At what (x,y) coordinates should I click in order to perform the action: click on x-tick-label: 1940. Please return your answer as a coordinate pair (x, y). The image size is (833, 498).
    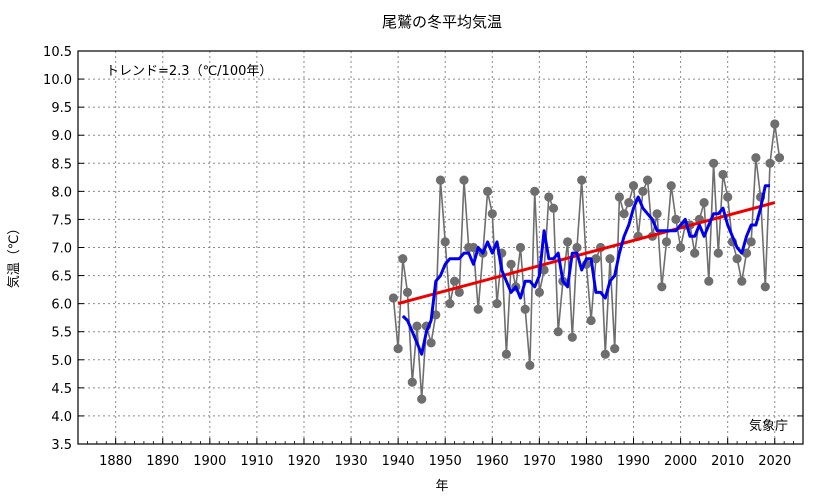
    Looking at the image, I should click on (398, 461).